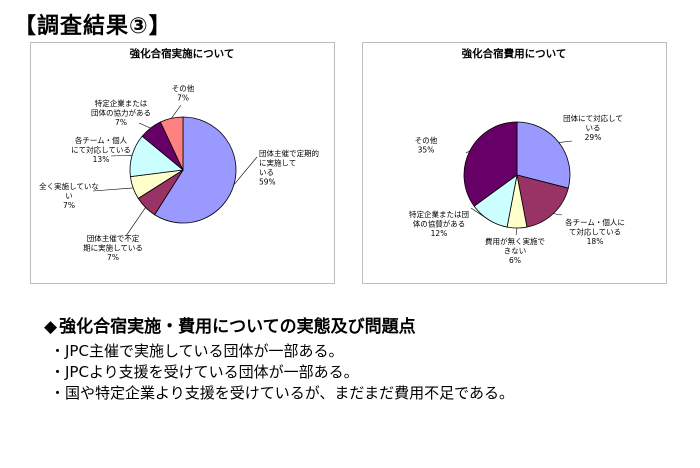 Image resolution: width=700 pixels, height=468 pixels. I want to click on slice-label: 団体主催で定期的に実施している 59%, so click(289, 167).